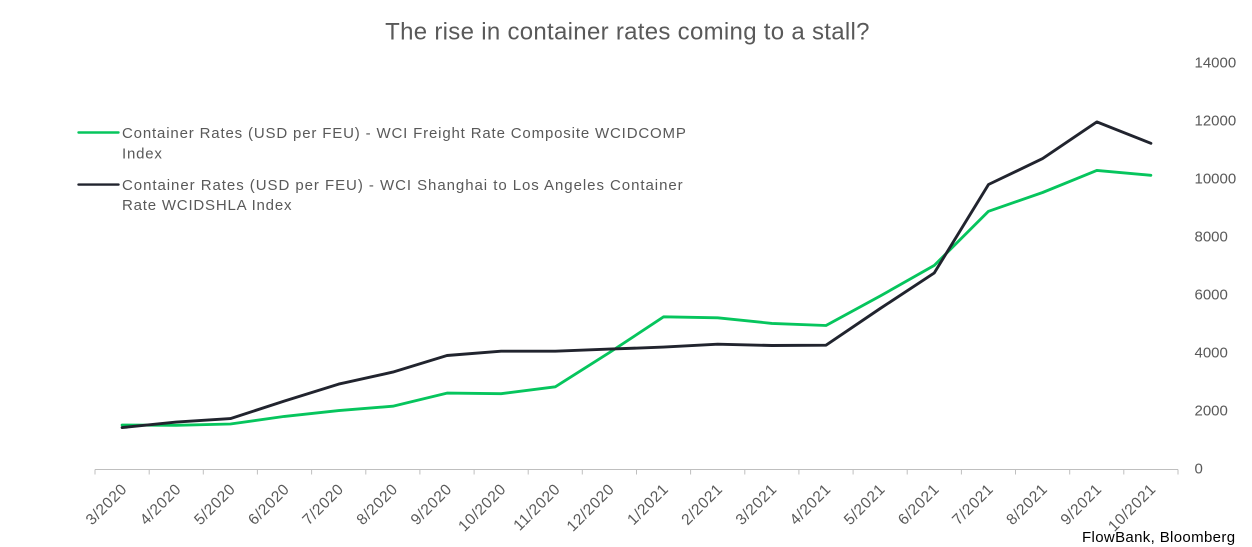 The image size is (1252, 547). I want to click on svg-text: 9/2020, so click(432, 505).